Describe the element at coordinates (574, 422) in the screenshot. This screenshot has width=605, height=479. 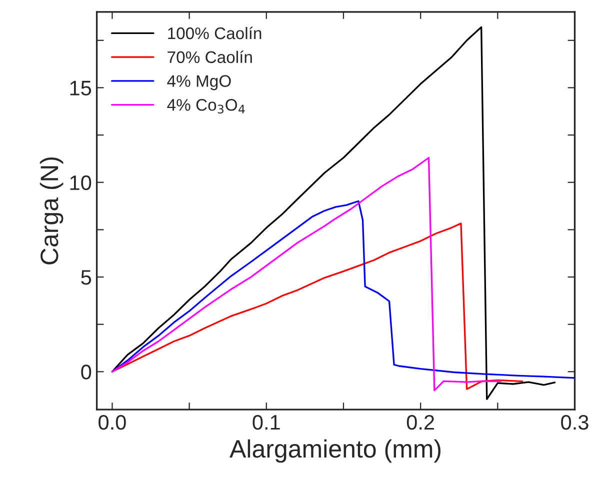
I see `x-tick-label: 0.3` at that location.